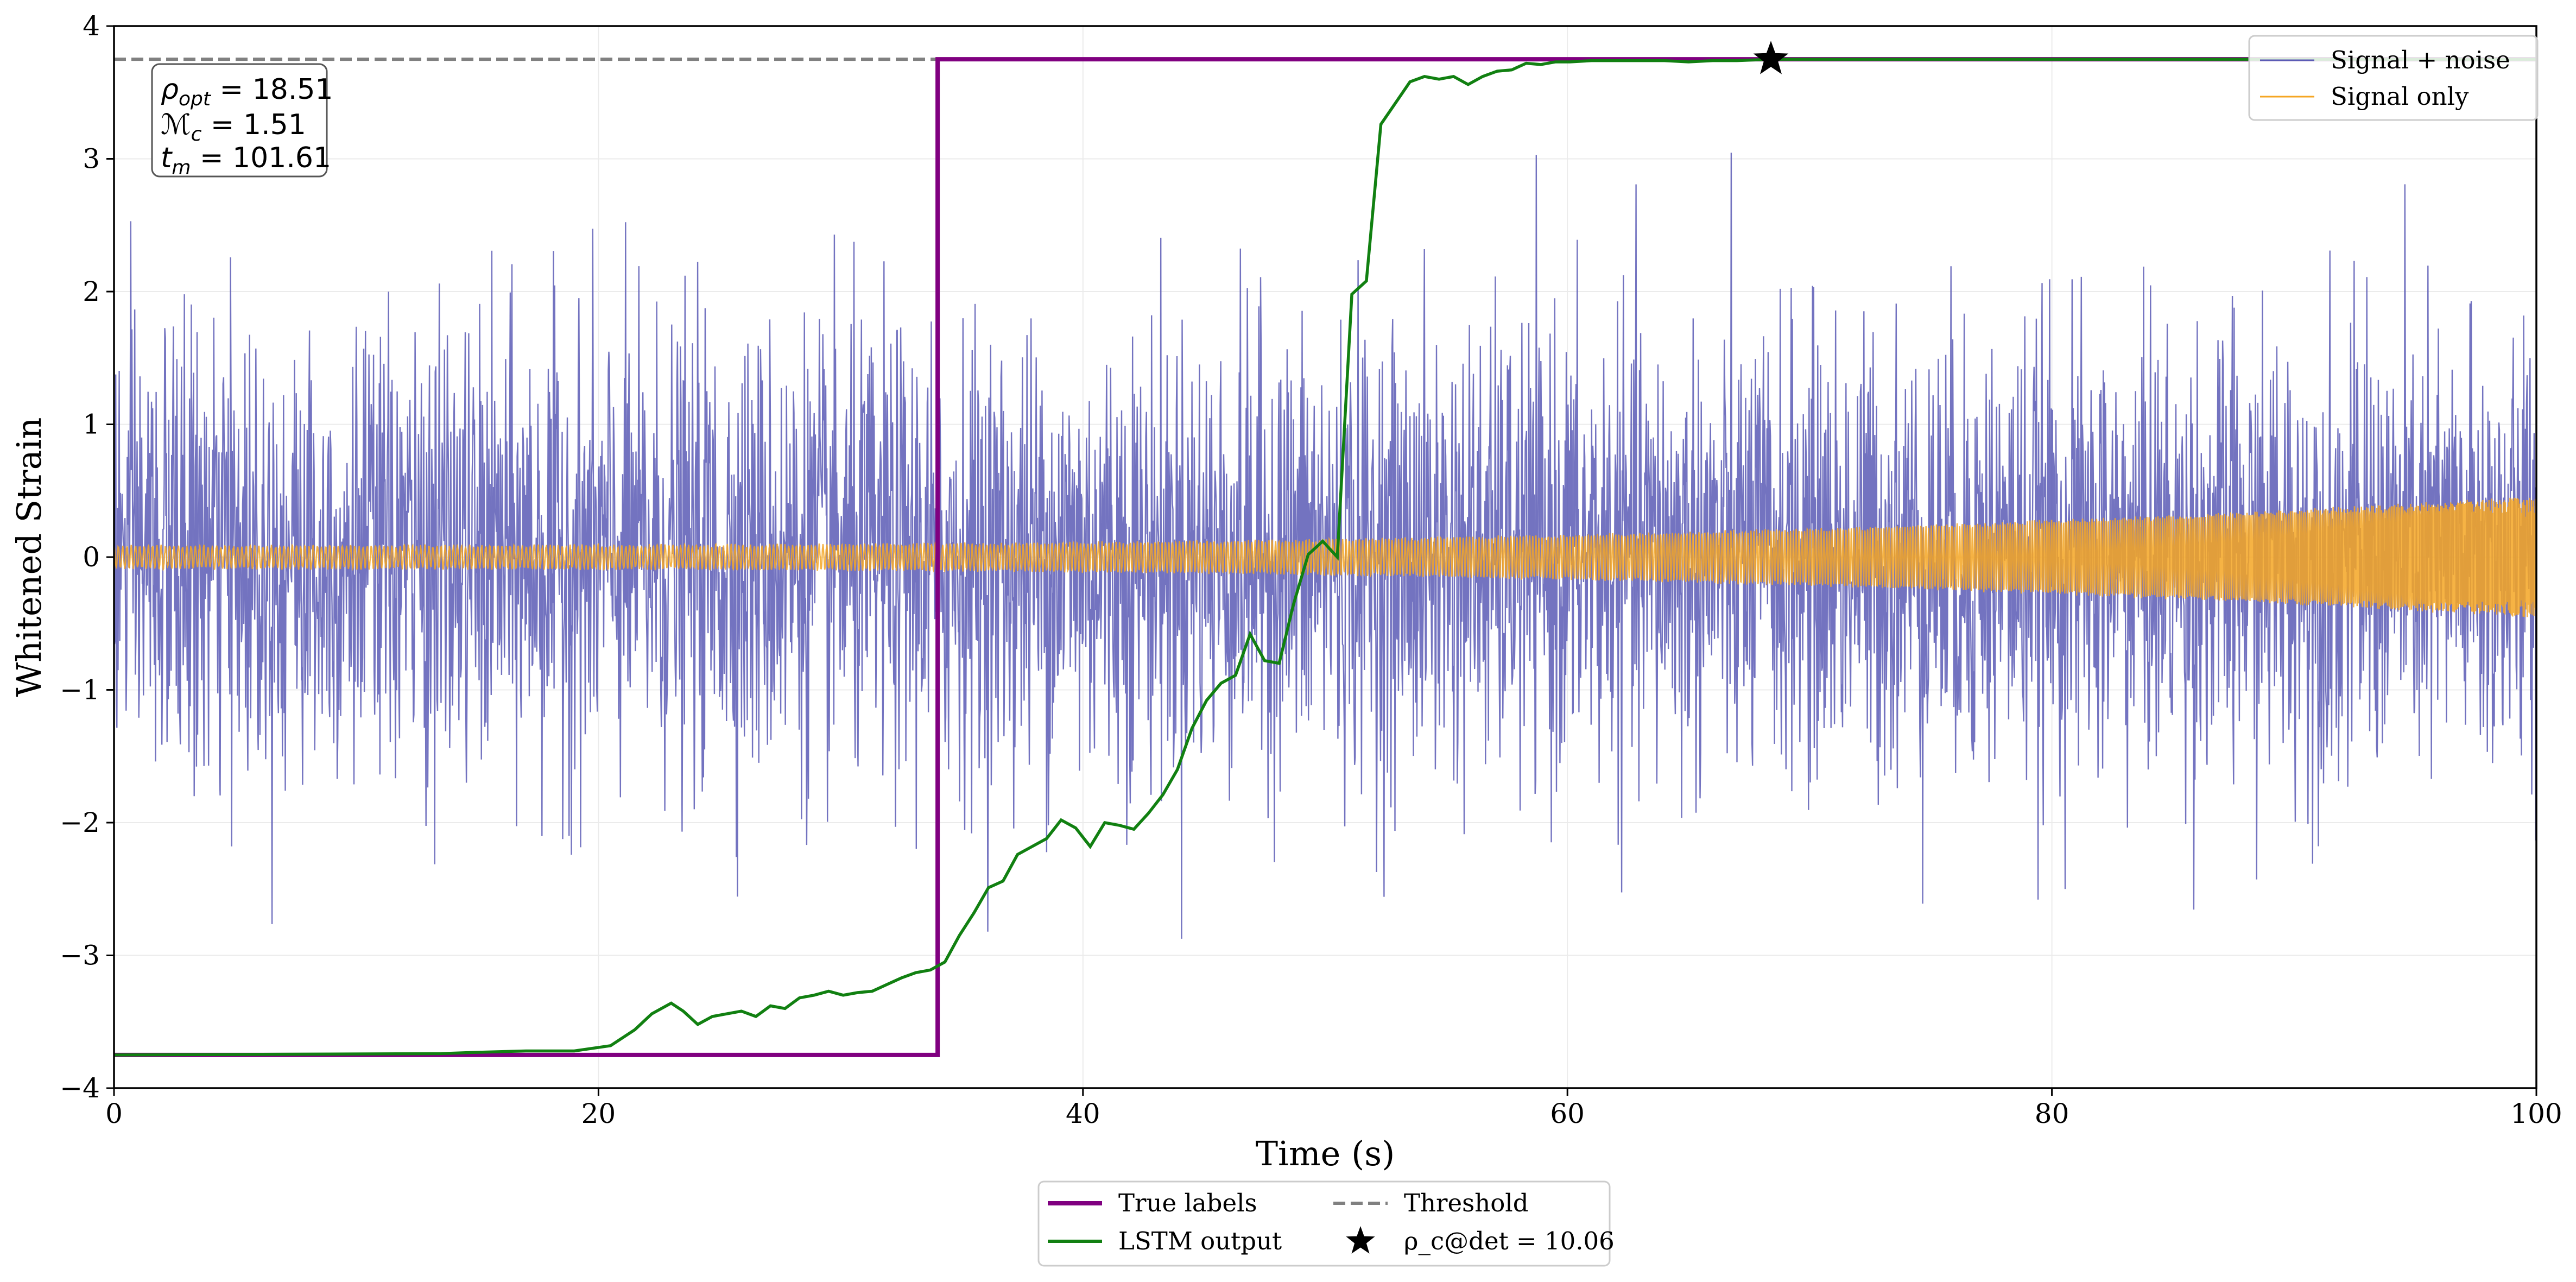  I want to click on legend-label-threshold: Threshold, so click(1466, 1203).